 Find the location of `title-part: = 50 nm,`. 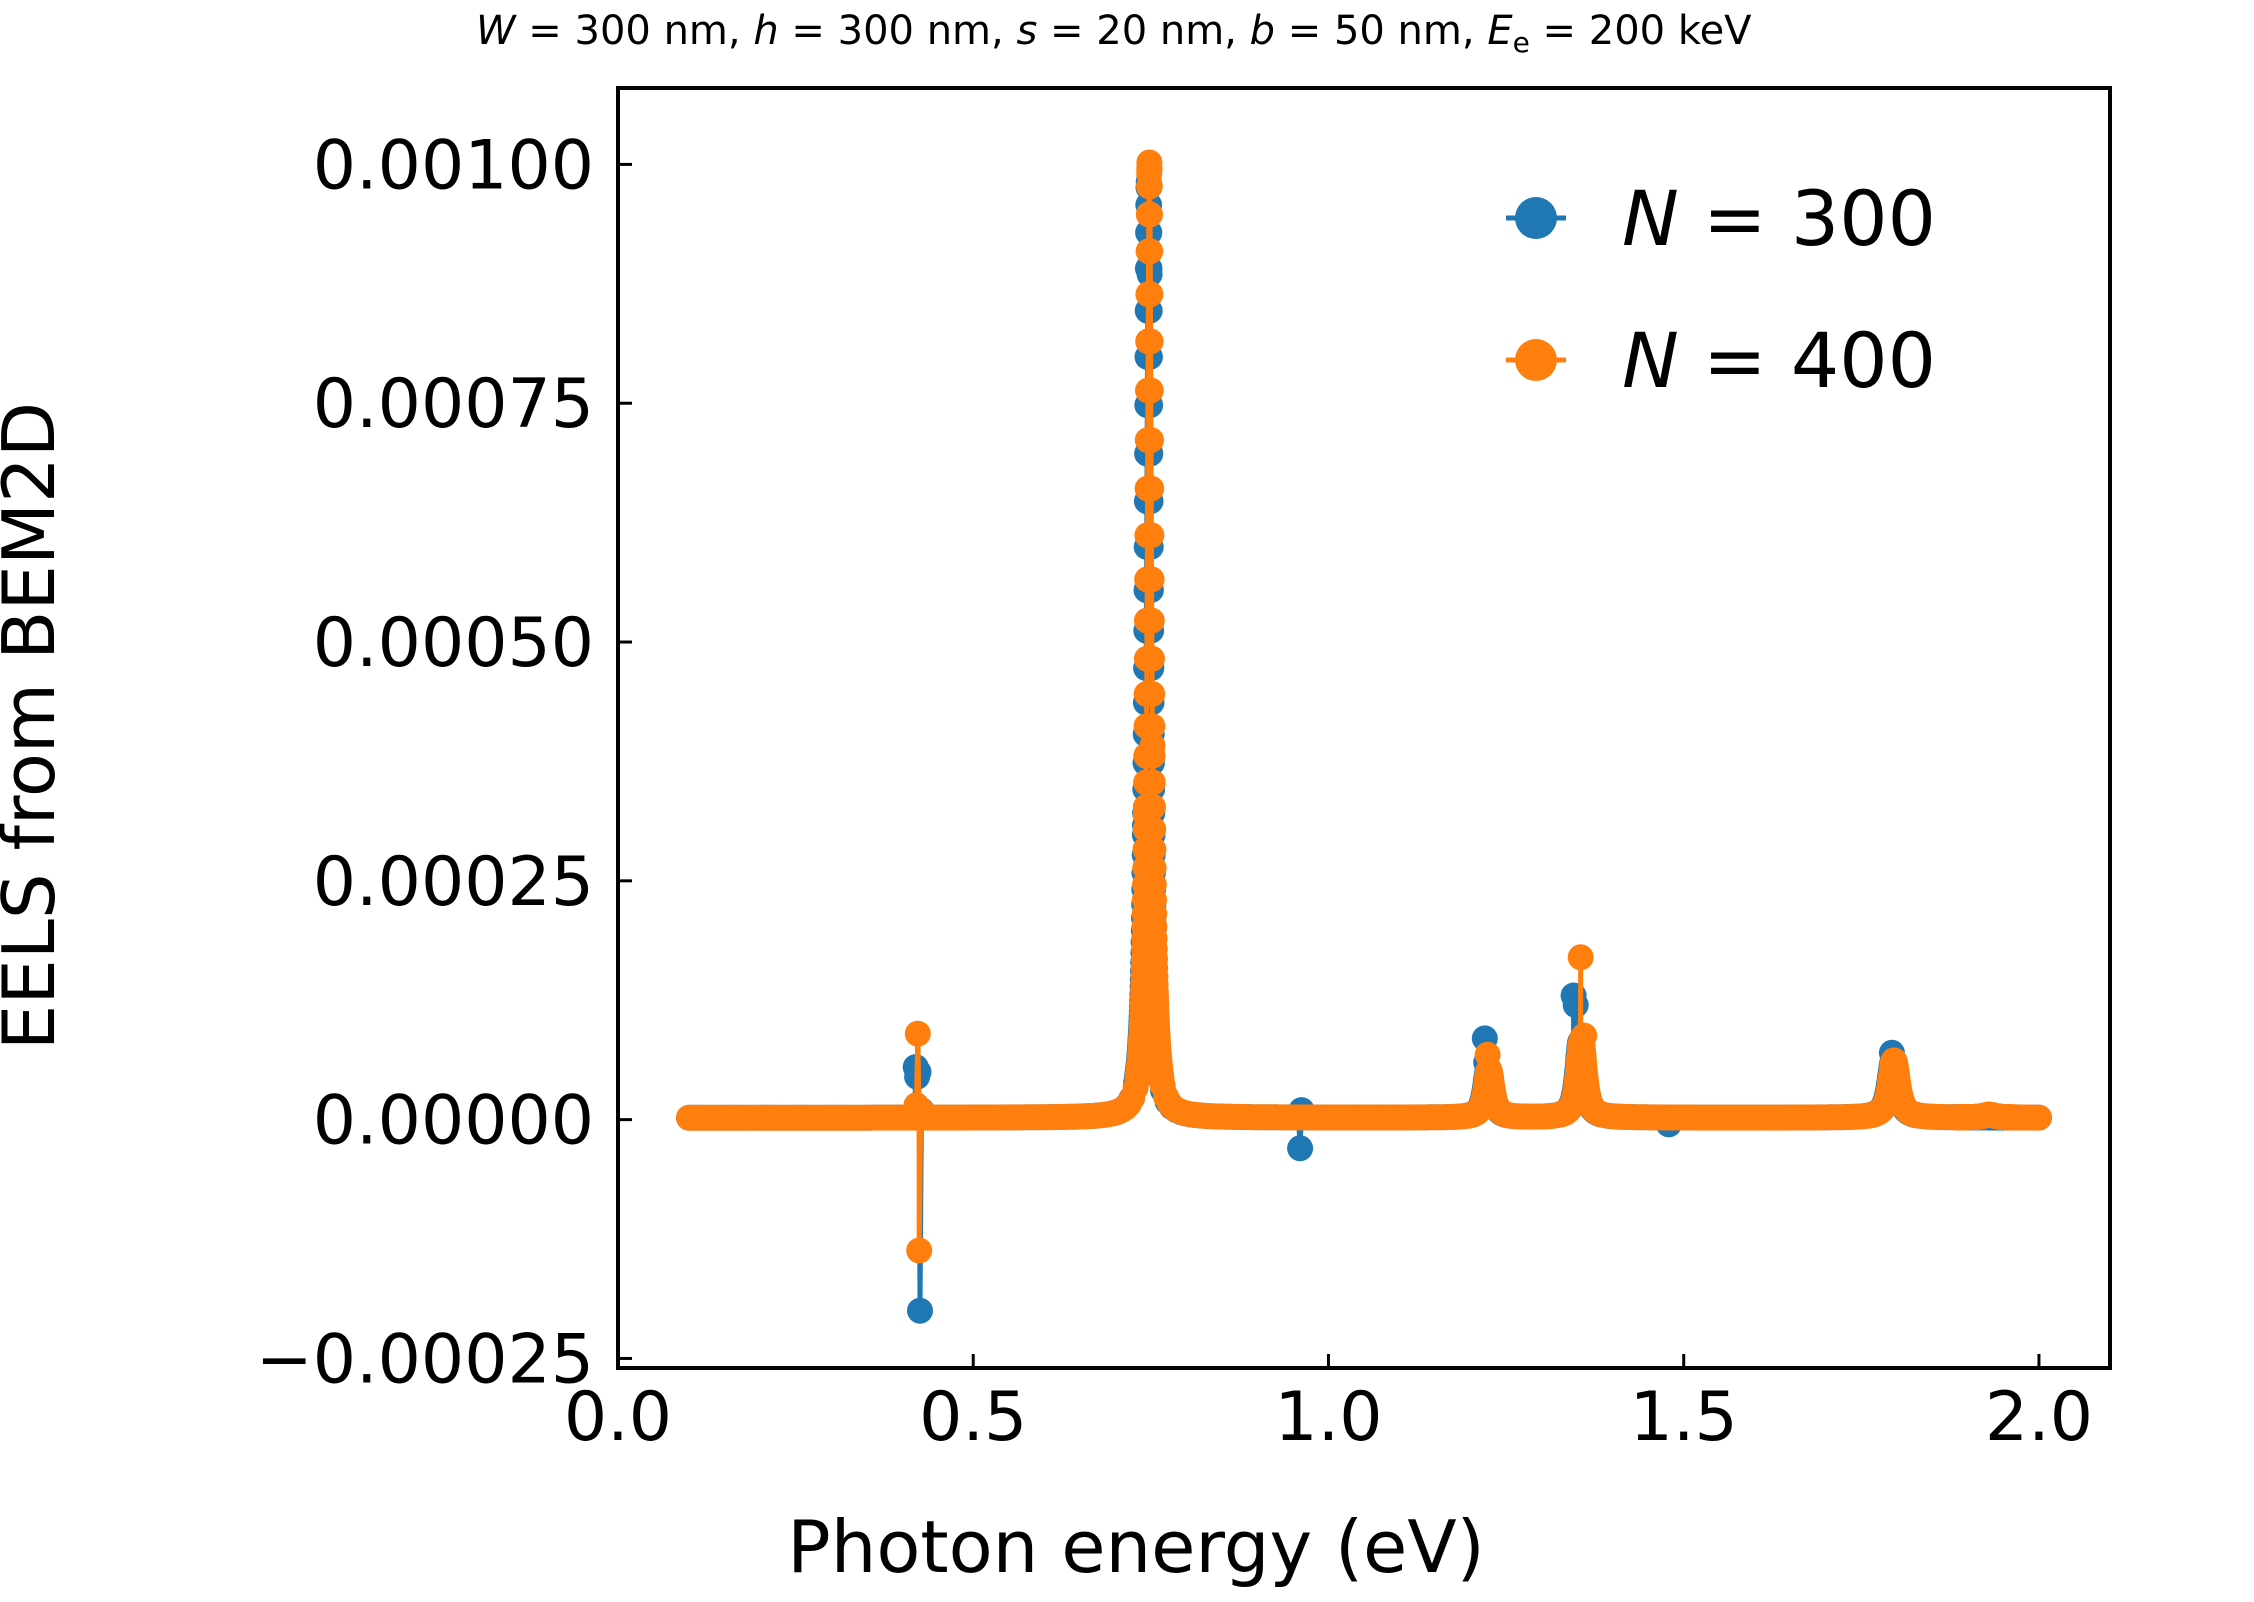

title-part: = 50 nm, is located at coordinates (1381, 31).